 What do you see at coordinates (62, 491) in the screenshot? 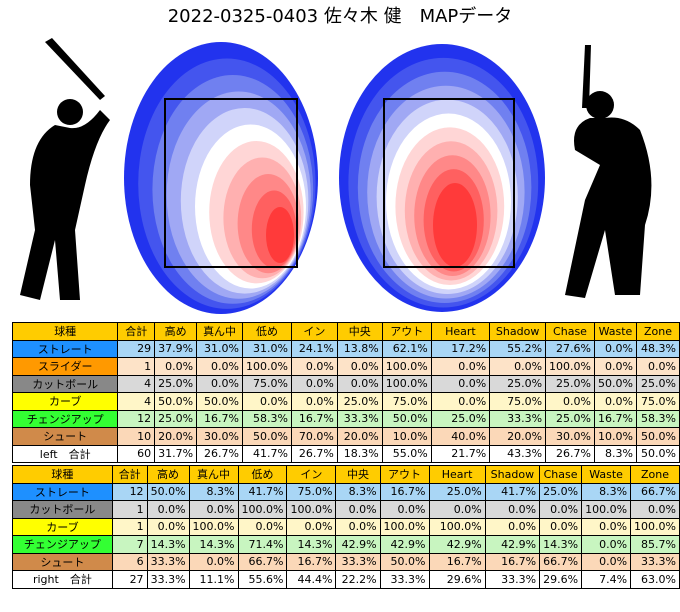
I see `pitch-name: ストレート` at bounding box center [62, 491].